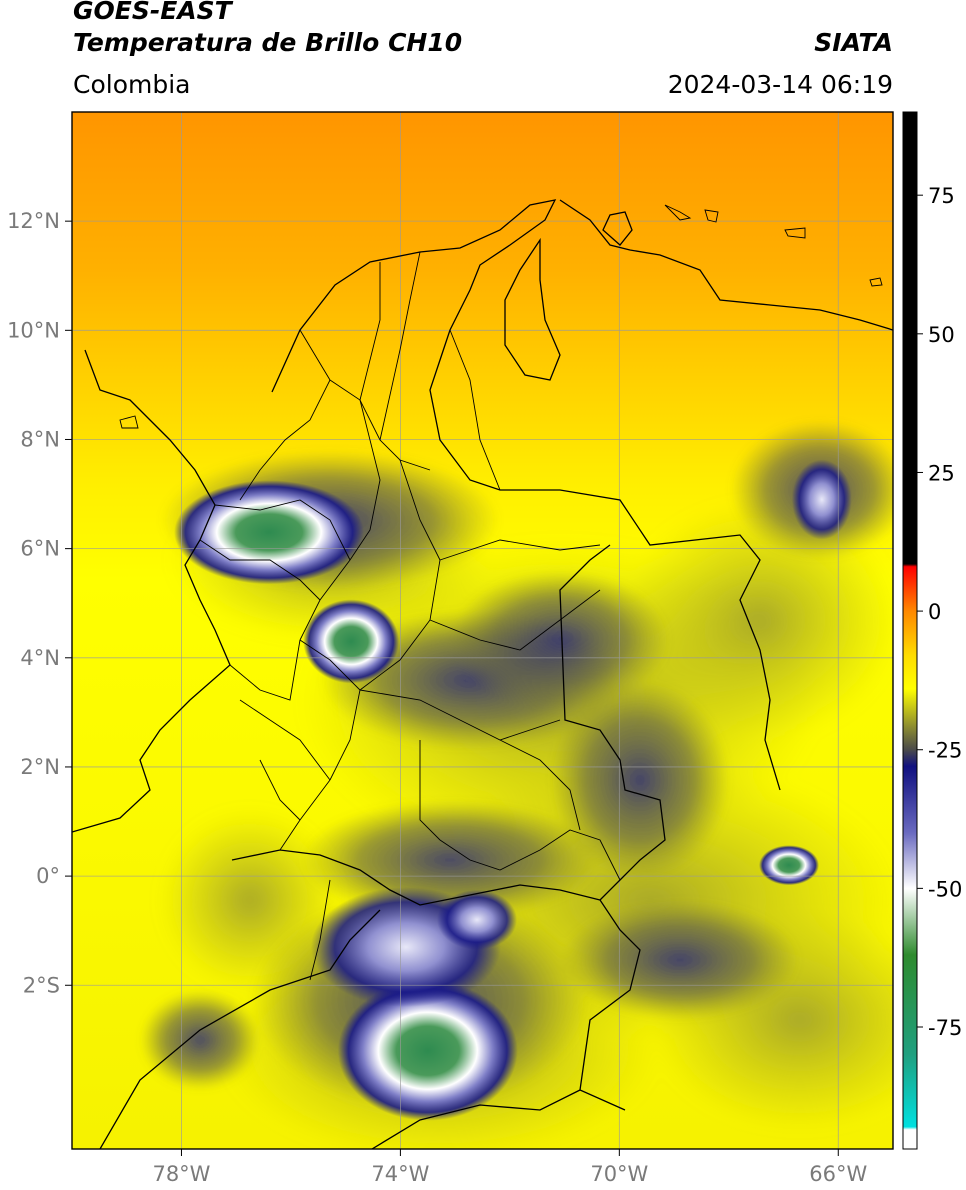 This screenshot has width=966, height=1190. Describe the element at coordinates (269, 532) in the screenshot. I see `cloud-cluster-antioquia-west` at that location.